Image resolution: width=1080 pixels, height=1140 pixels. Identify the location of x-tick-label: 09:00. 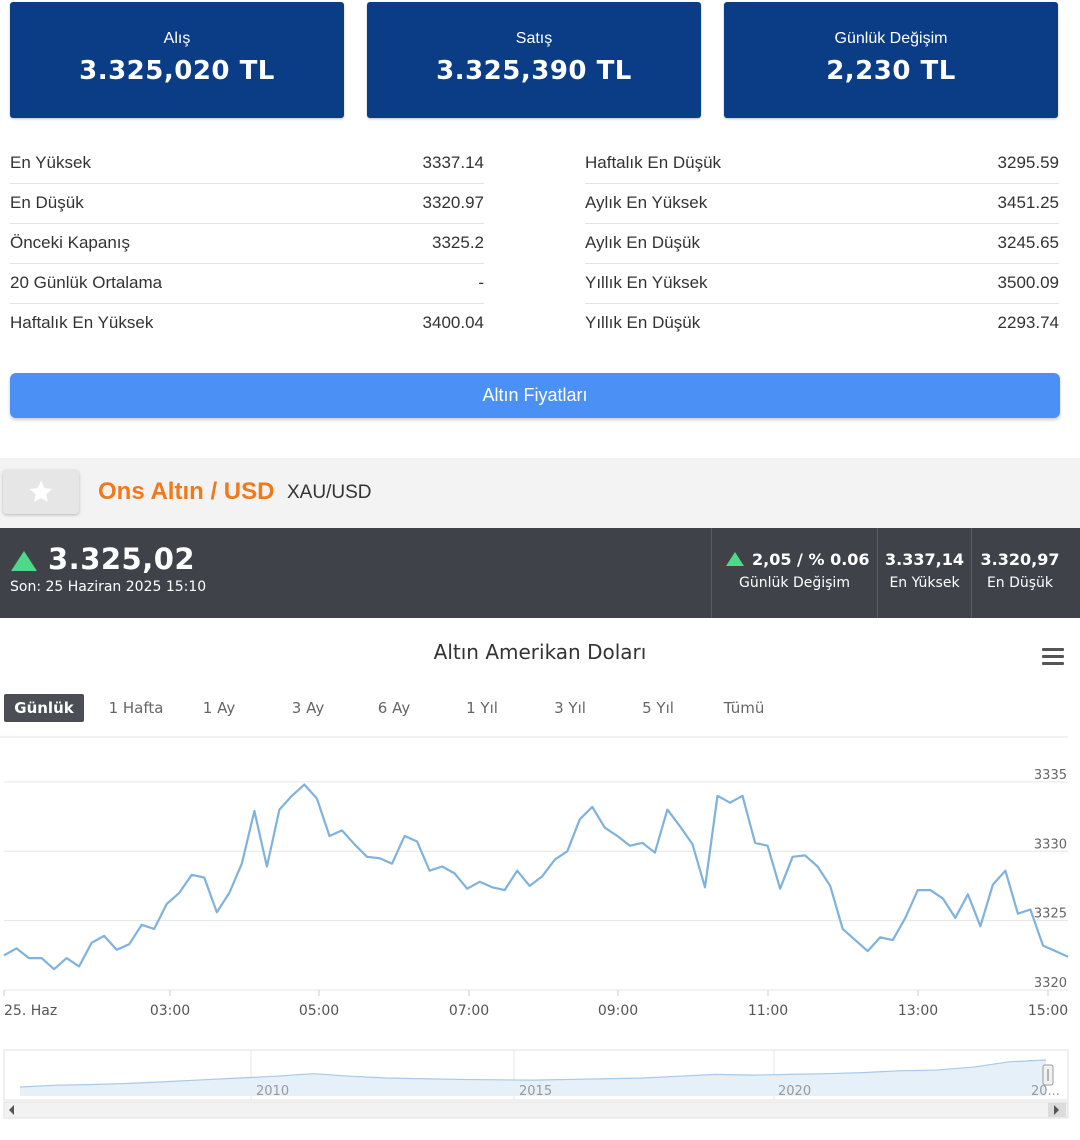
(618, 1011).